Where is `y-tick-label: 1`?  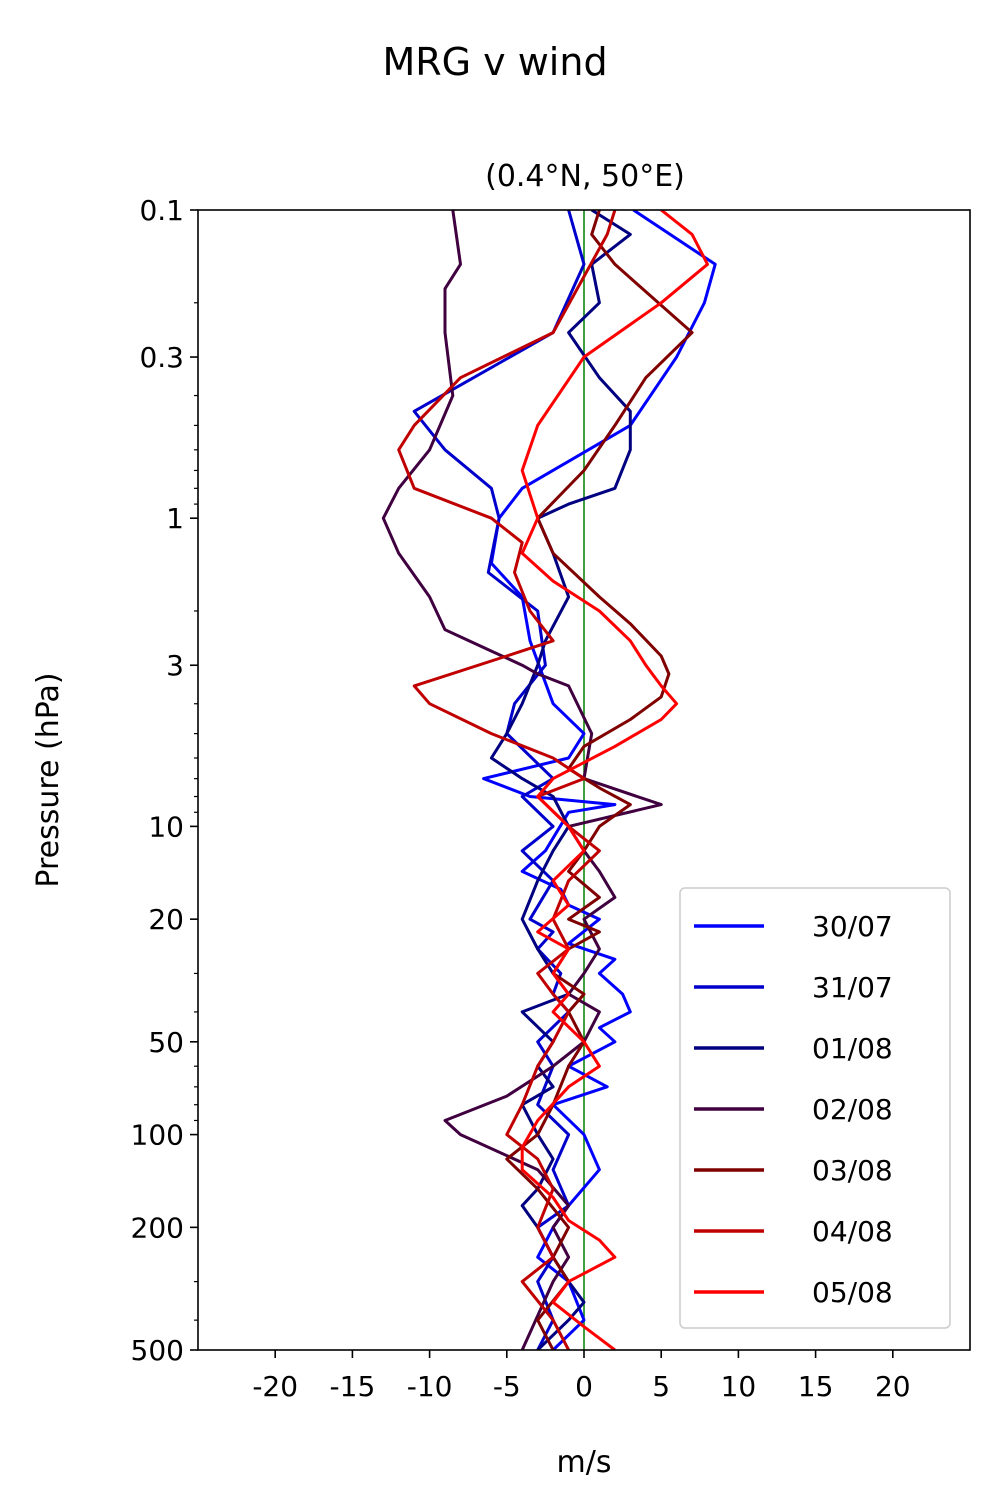
y-tick-label: 1 is located at coordinates (175, 518).